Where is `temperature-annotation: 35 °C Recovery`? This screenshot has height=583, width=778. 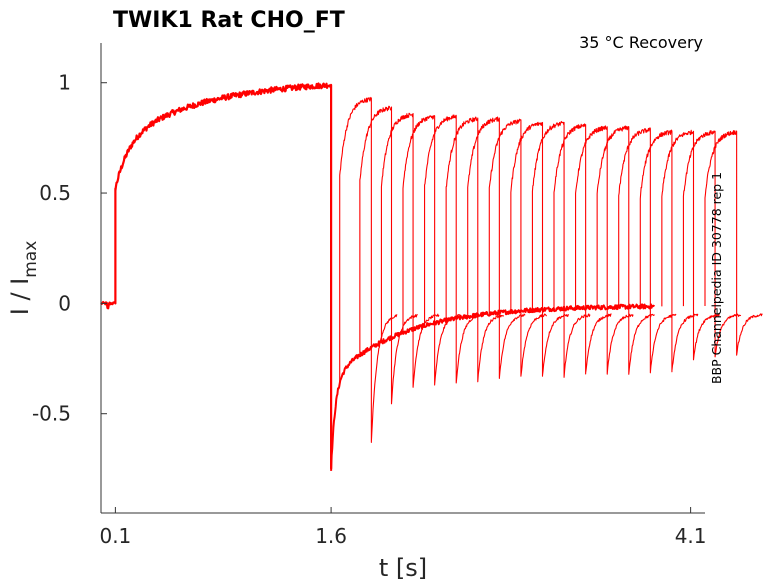
temperature-annotation: 35 °C Recovery is located at coordinates (641, 42).